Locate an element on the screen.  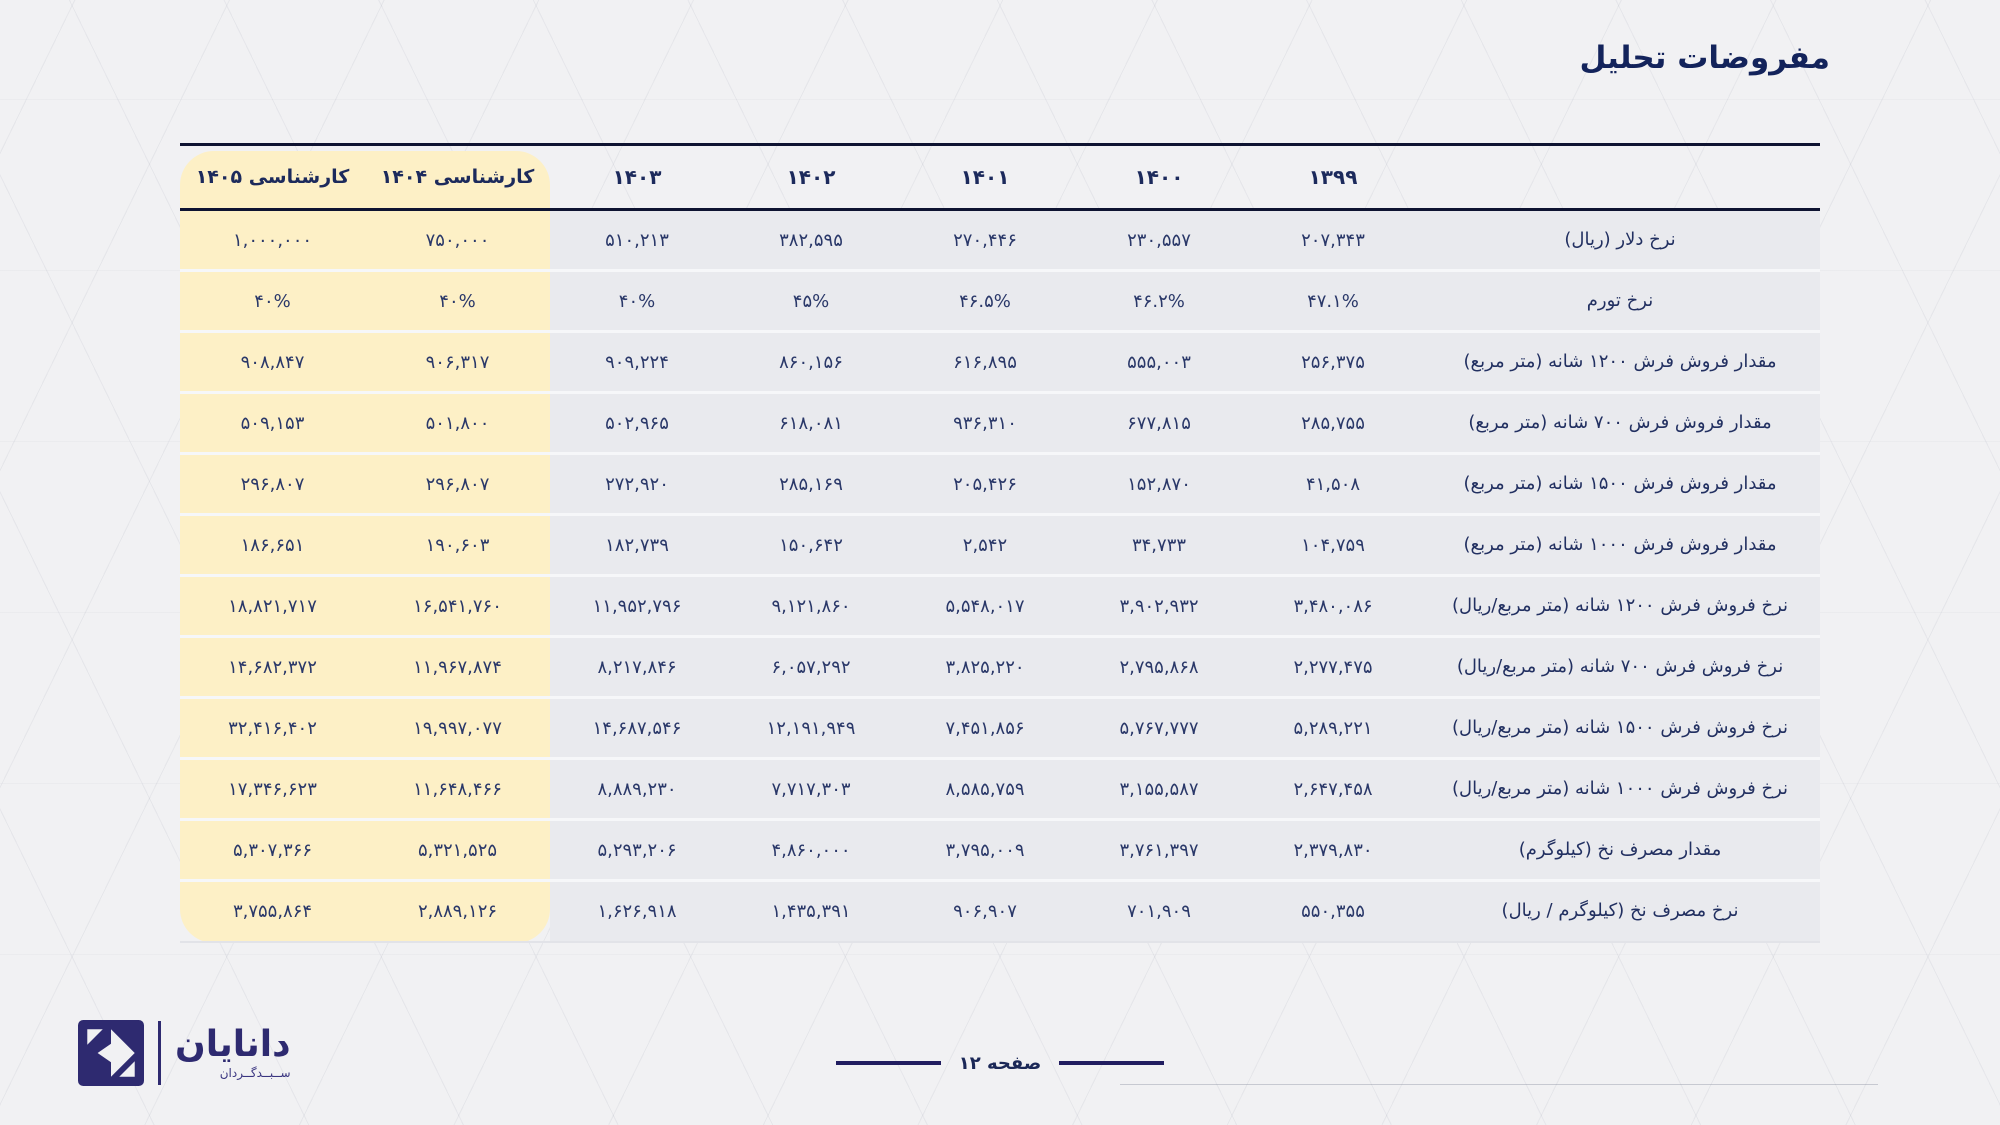
value-cell: ۲,۸۸۹,۱۲۶ is located at coordinates (457, 911).